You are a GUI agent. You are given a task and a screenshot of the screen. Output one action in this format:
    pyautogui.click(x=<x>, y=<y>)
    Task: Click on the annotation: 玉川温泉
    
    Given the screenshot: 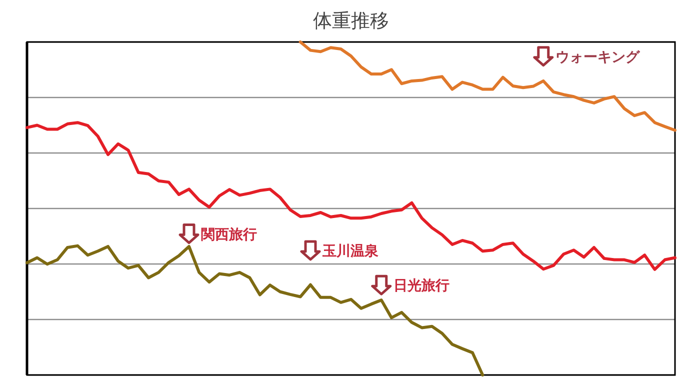 What is the action you would take?
    pyautogui.click(x=350, y=250)
    